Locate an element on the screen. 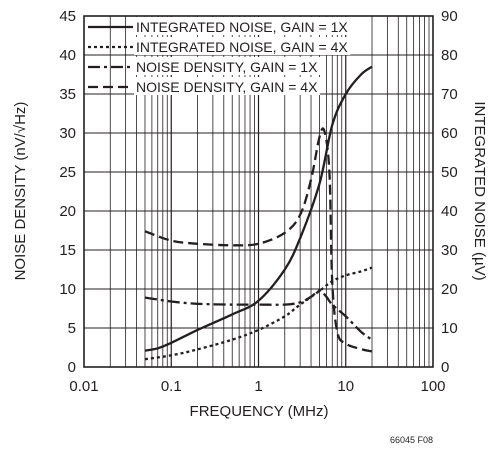 Image resolution: width=489 pixels, height=452 pixels. x-tick-label: 10 is located at coordinates (345, 386).